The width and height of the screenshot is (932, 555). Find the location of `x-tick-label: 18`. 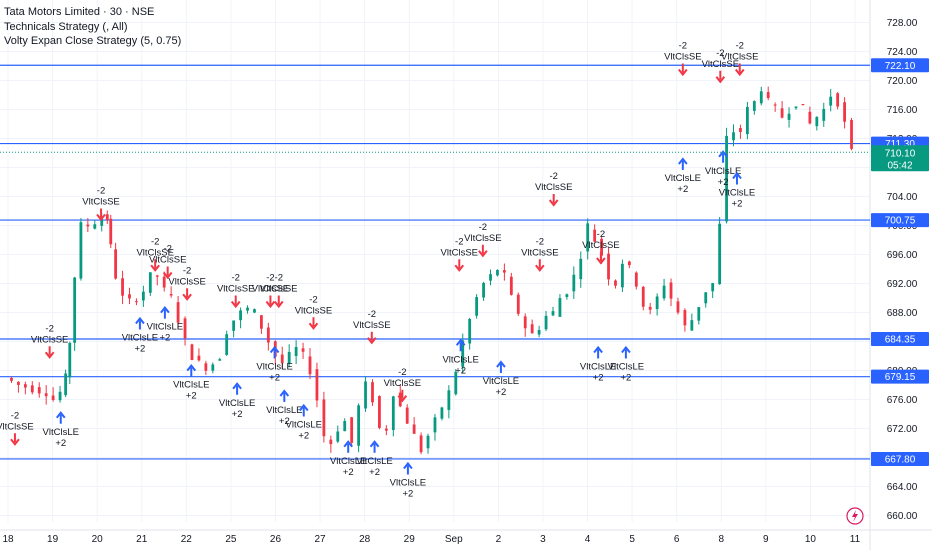

x-tick-label: 18 is located at coordinates (8, 539).